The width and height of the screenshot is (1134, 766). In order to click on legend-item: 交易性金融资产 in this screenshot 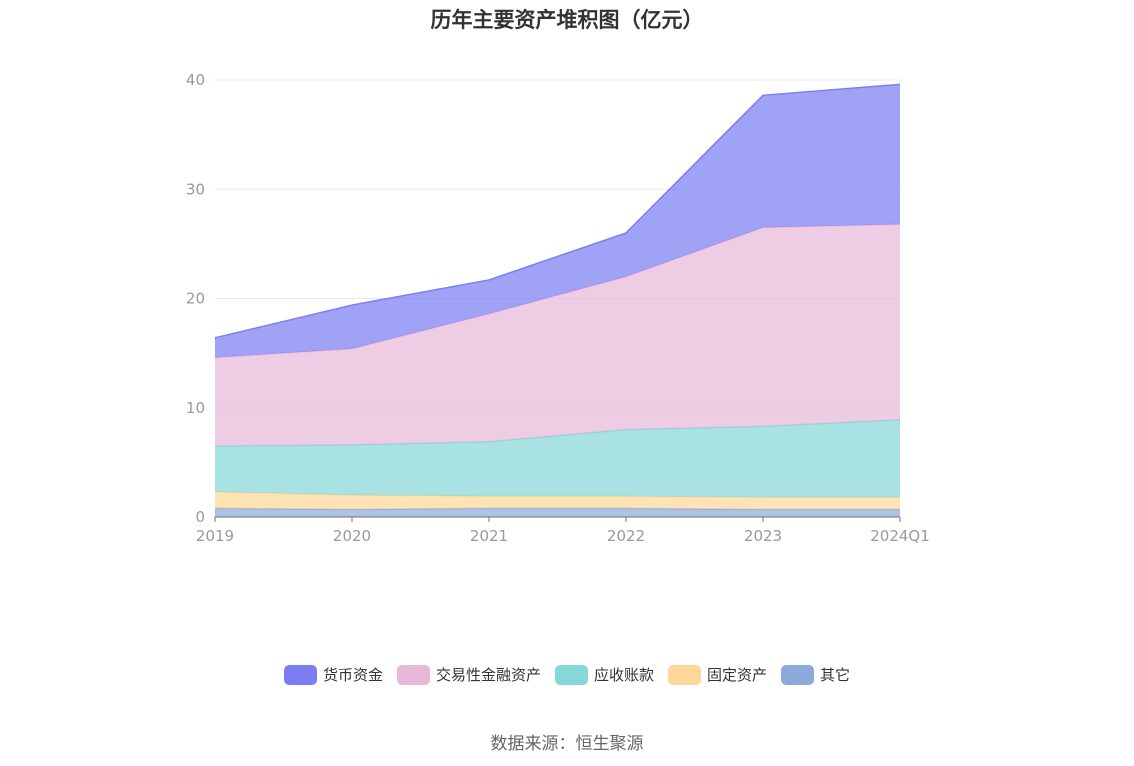, I will do `click(468, 674)`.